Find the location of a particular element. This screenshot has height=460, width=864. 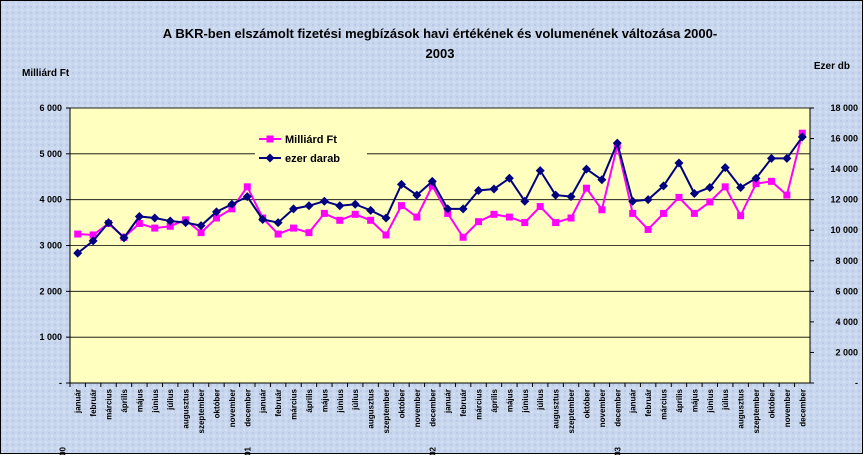

y2-tick-label: 4 000 is located at coordinates (846, 322).